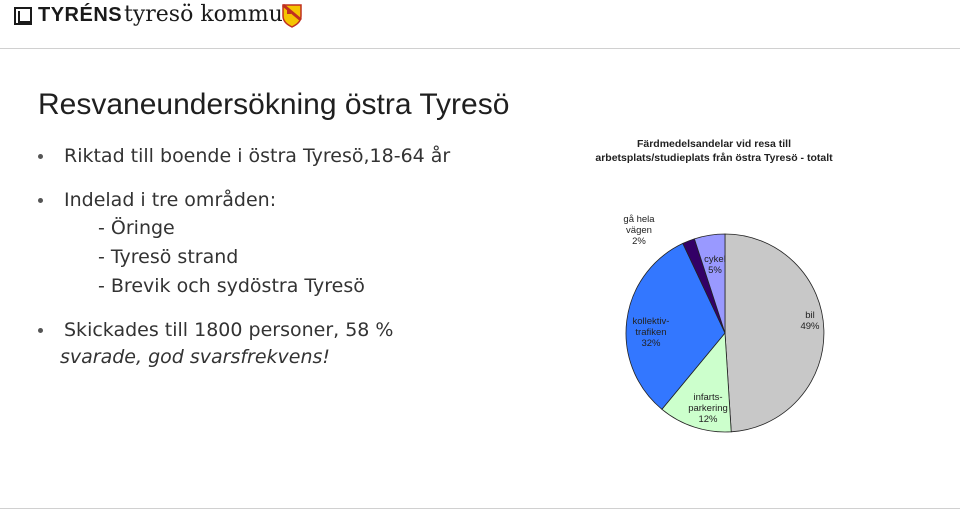  What do you see at coordinates (639, 230) in the screenshot?
I see `pie-slice-label: gå hela vägen 2%` at bounding box center [639, 230].